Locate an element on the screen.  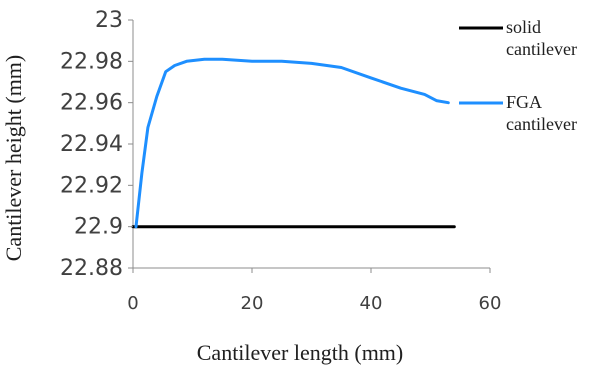
y-axis-ticks: 22.88 22.9 22.92 22.94 22.96 22.98 23 is located at coordinates (96, 144).